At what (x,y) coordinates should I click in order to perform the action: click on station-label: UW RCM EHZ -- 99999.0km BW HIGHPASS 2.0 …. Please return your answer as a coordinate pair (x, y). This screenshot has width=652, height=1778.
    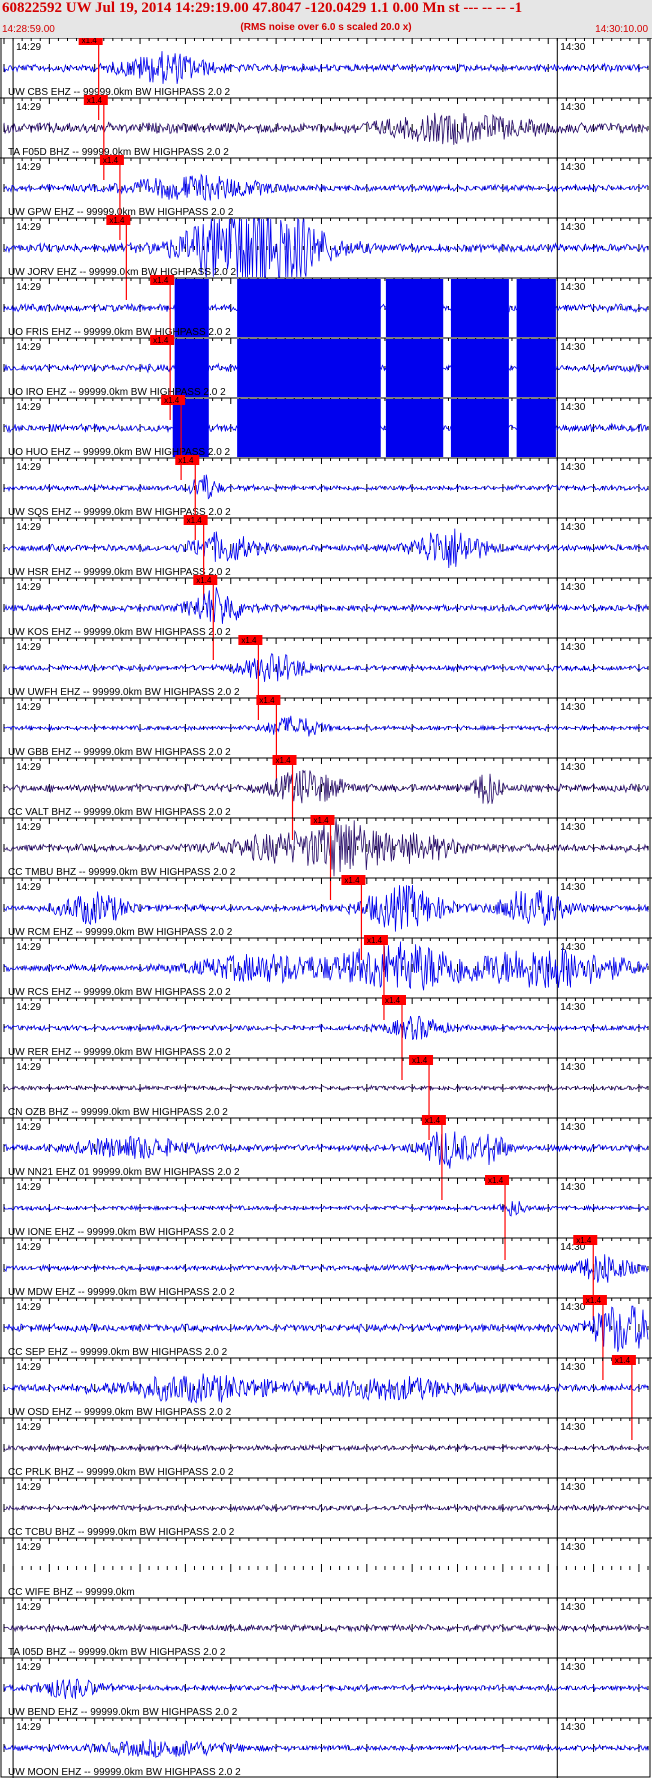
    Looking at the image, I should click on (120, 932).